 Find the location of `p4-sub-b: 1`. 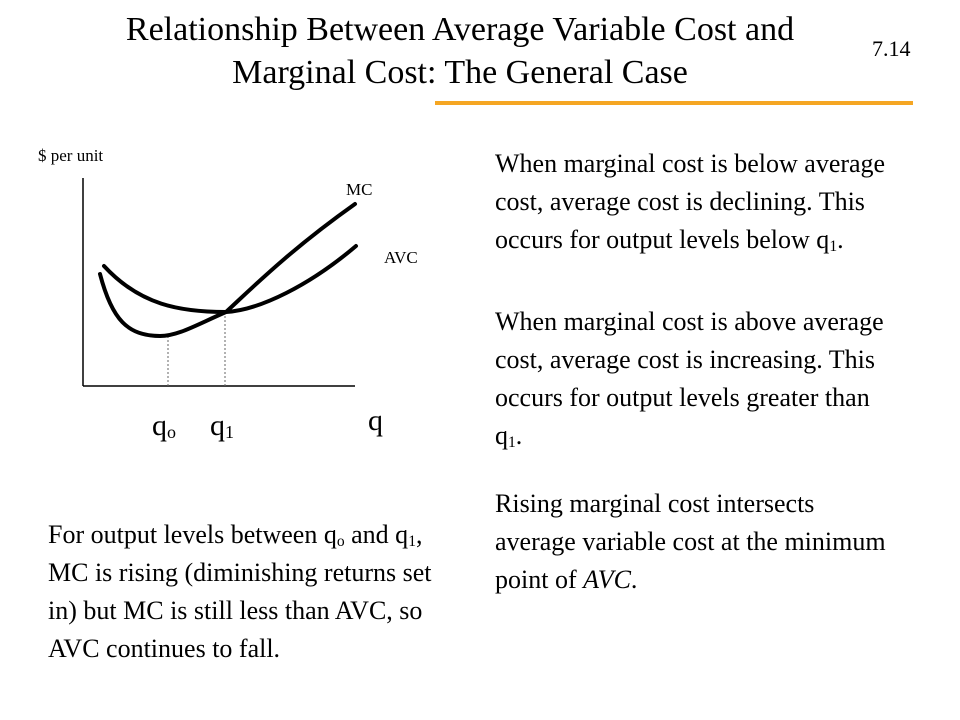

p4-sub-b: 1 is located at coordinates (412, 541).